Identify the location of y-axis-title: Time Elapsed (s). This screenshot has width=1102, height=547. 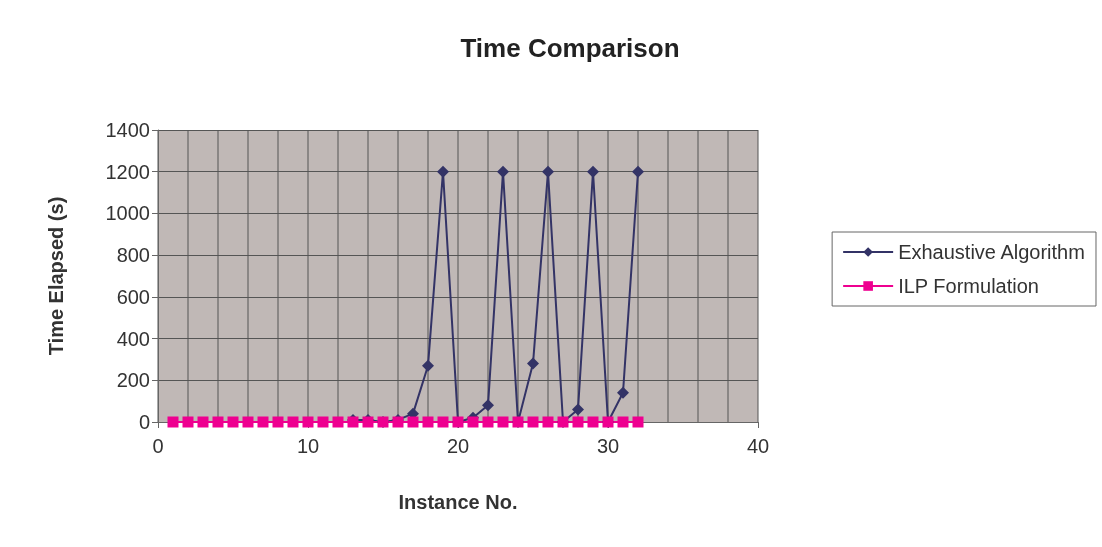
(56, 276).